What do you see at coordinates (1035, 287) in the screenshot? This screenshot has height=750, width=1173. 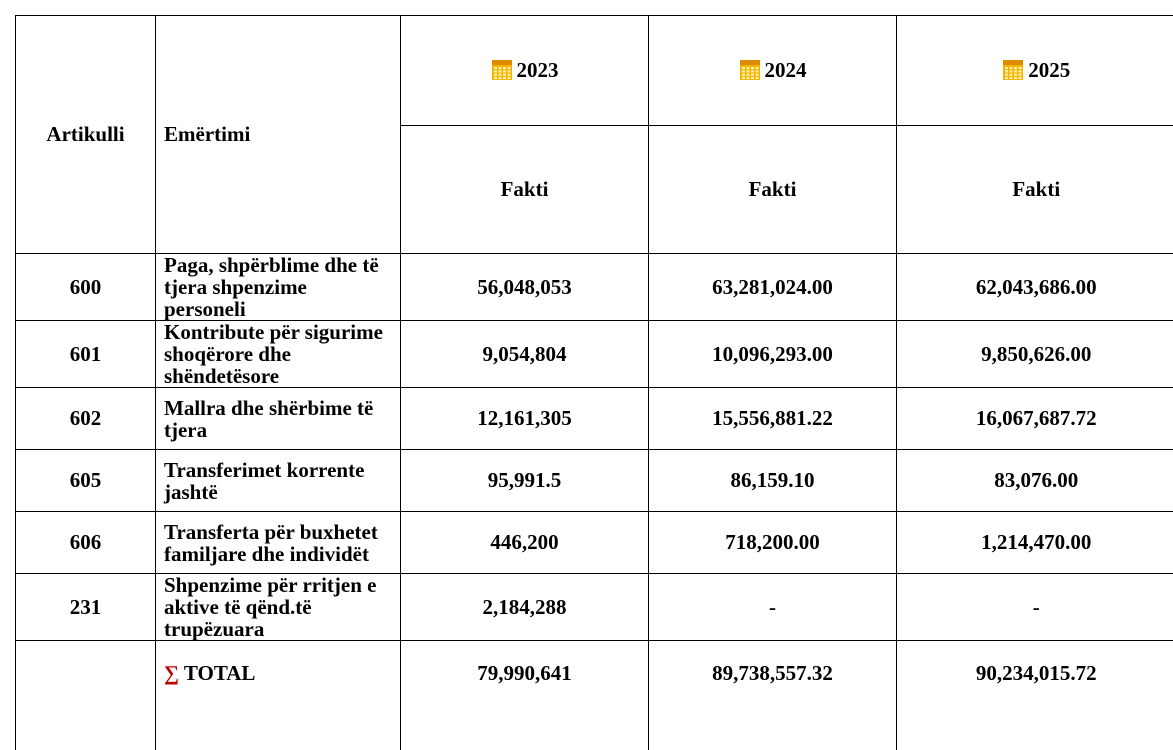 I see `value-cell: 62,043,686.00` at bounding box center [1035, 287].